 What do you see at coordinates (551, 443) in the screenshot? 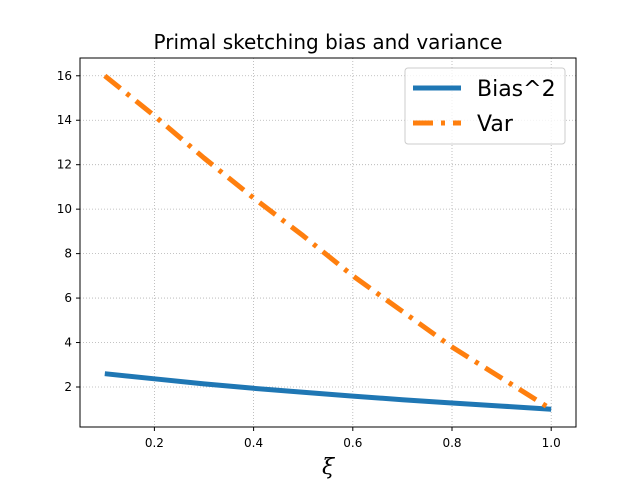
I see `x-tick-label: 1.0` at bounding box center [551, 443].